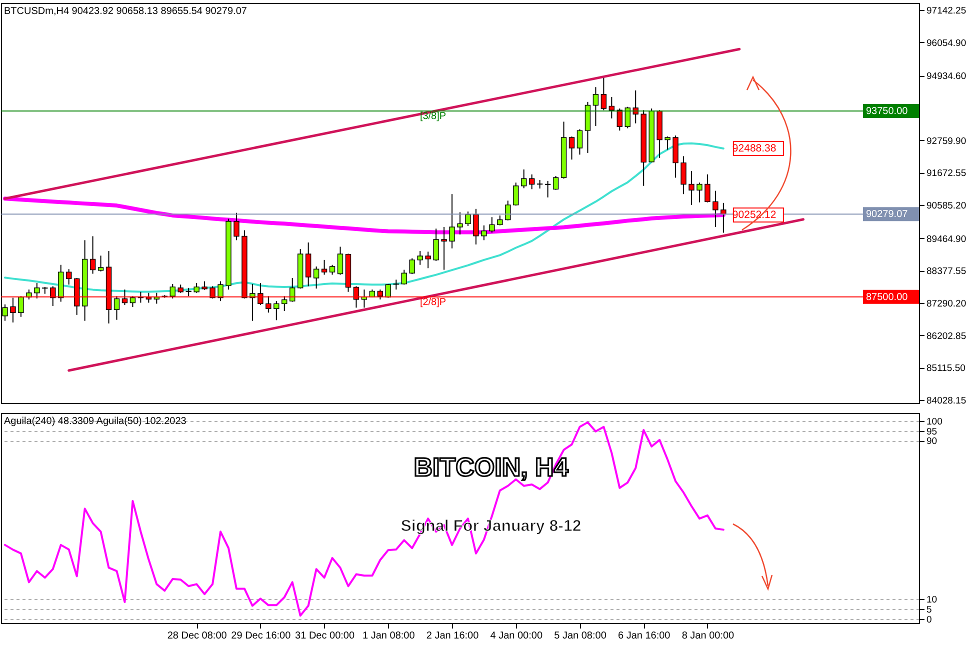  I want to click on y-tick-label: 90585.20, so click(946, 206).